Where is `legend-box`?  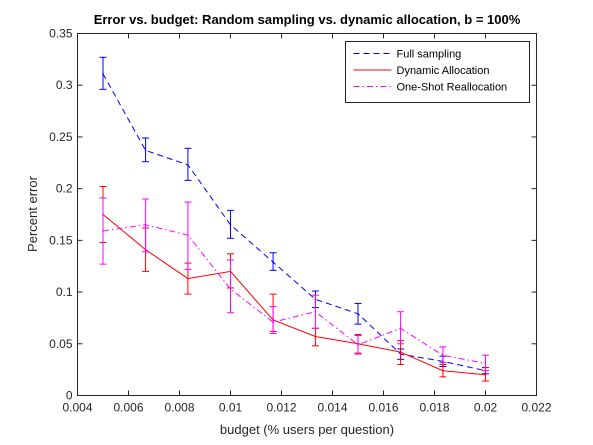 legend-box is located at coordinates (437, 72).